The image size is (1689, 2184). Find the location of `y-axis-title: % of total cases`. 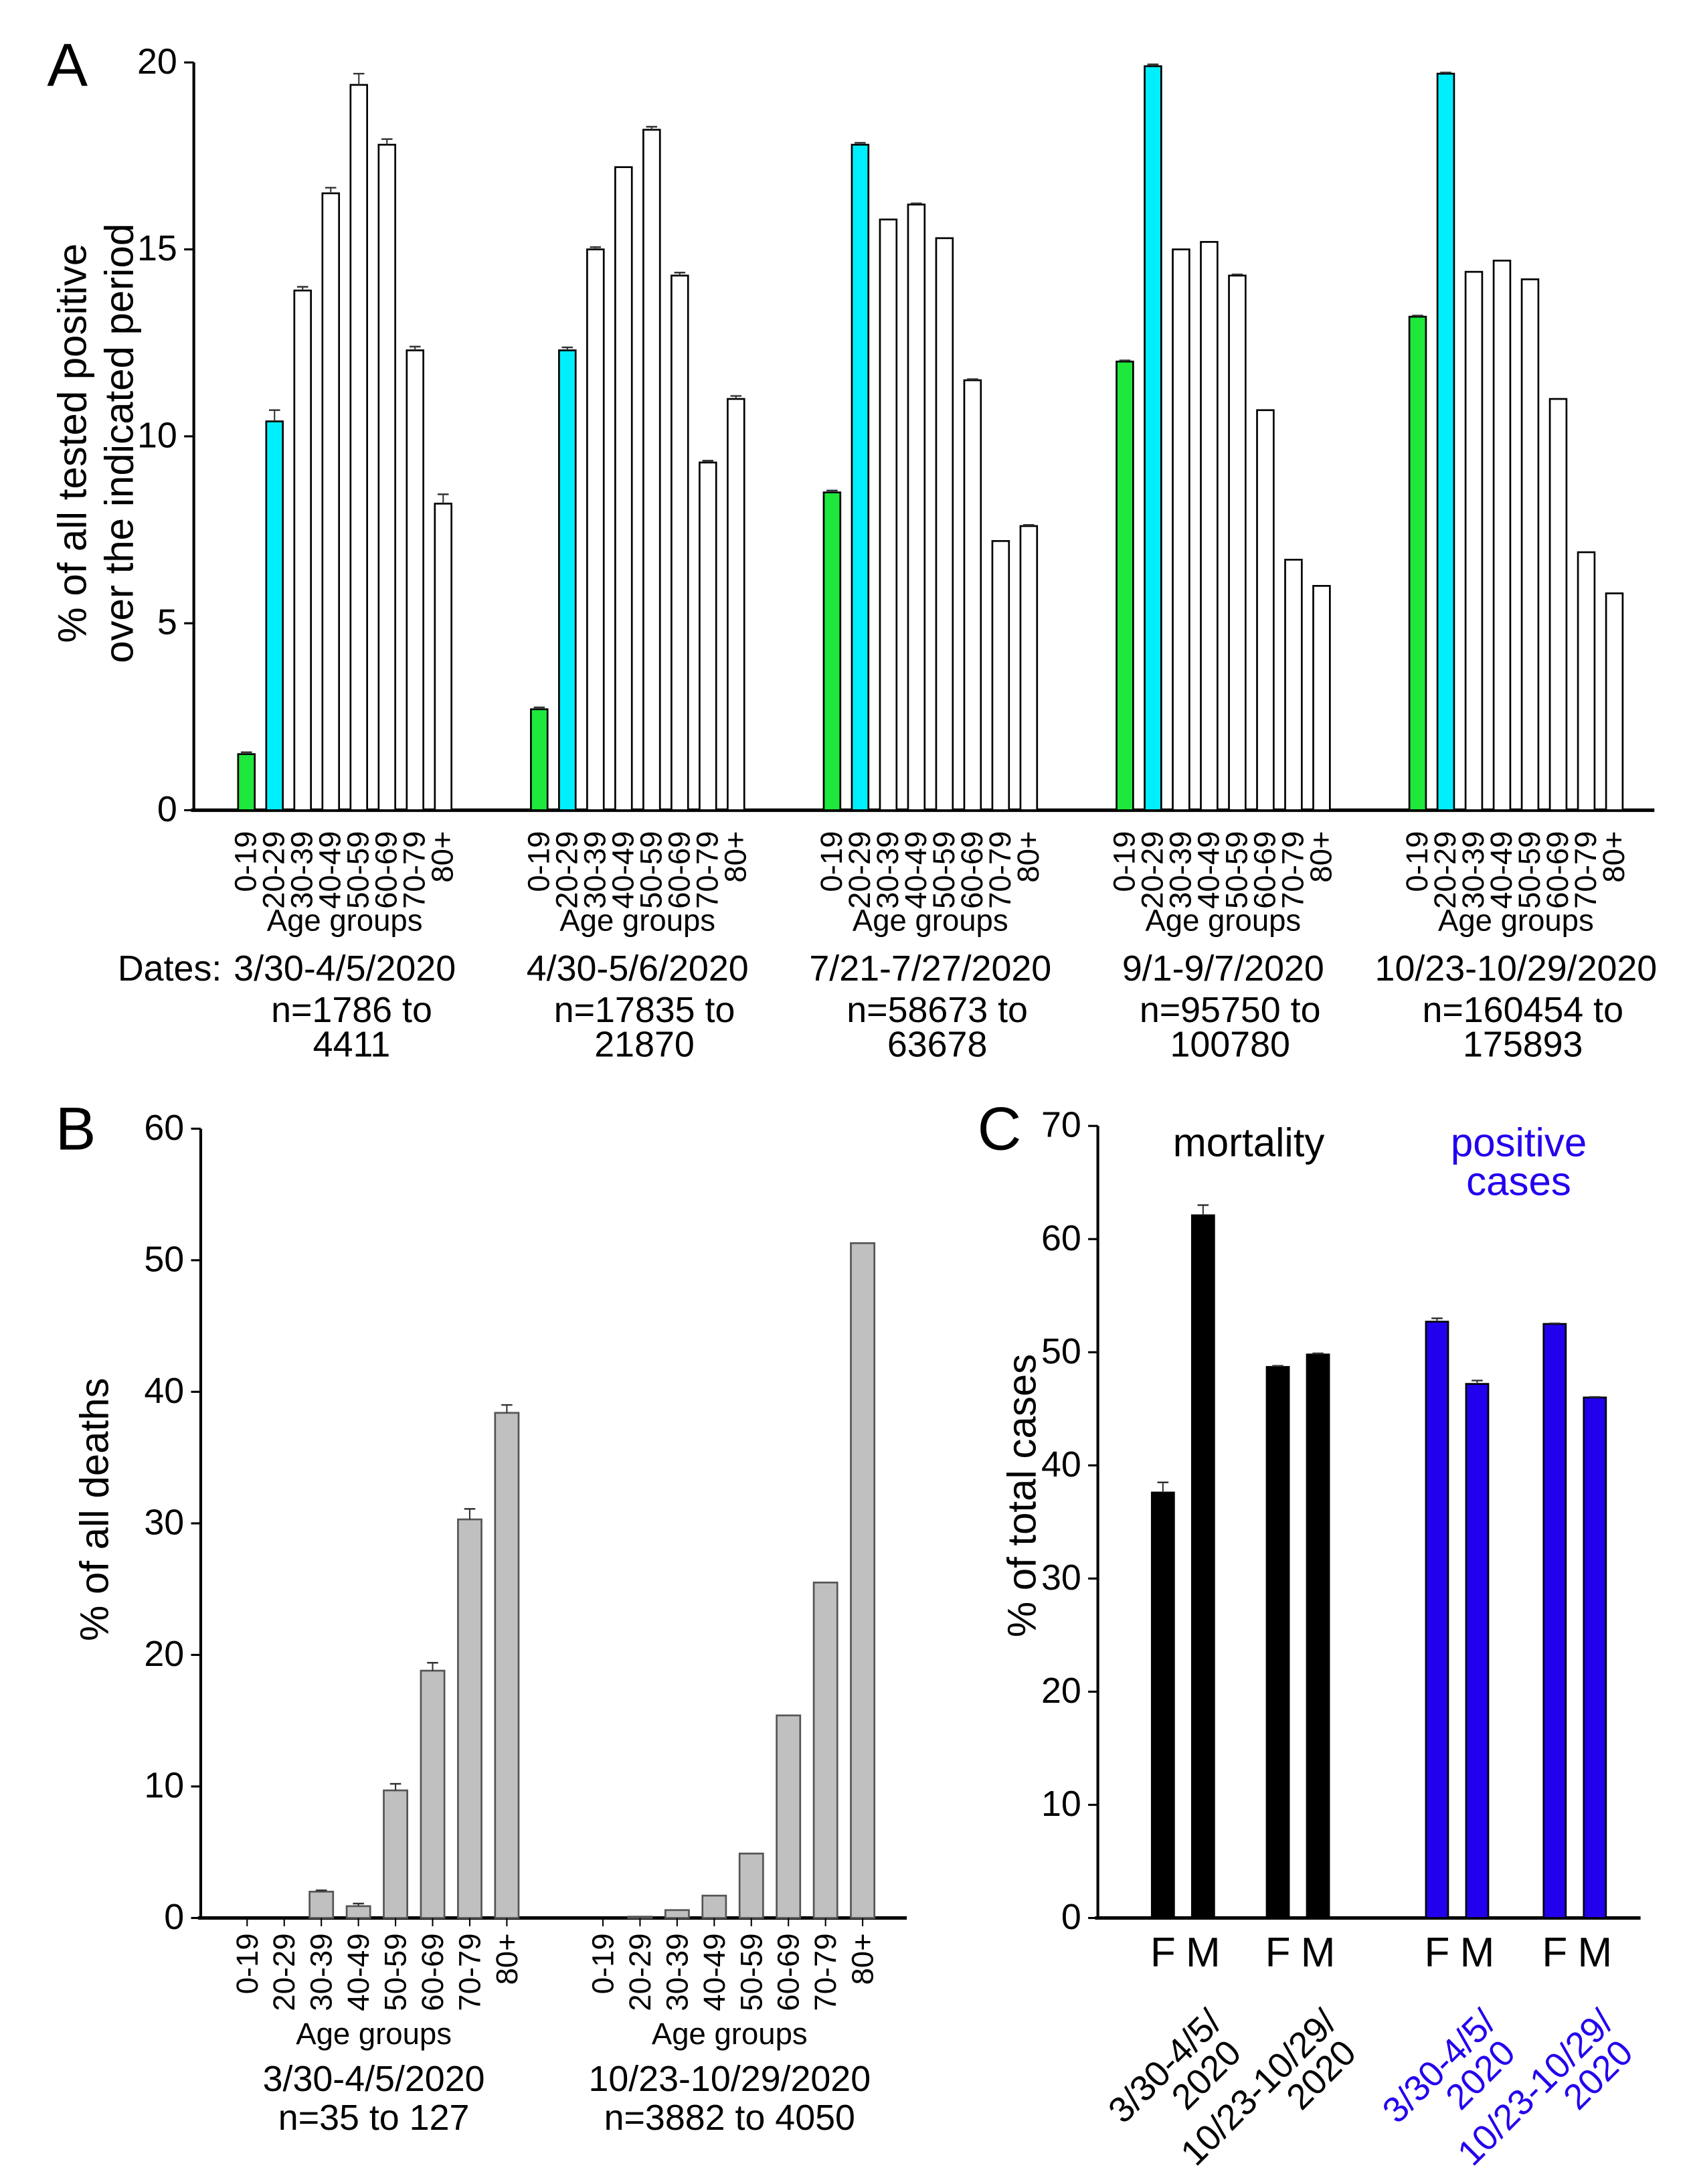

y-axis-title: % of total cases is located at coordinates (1022, 1495).